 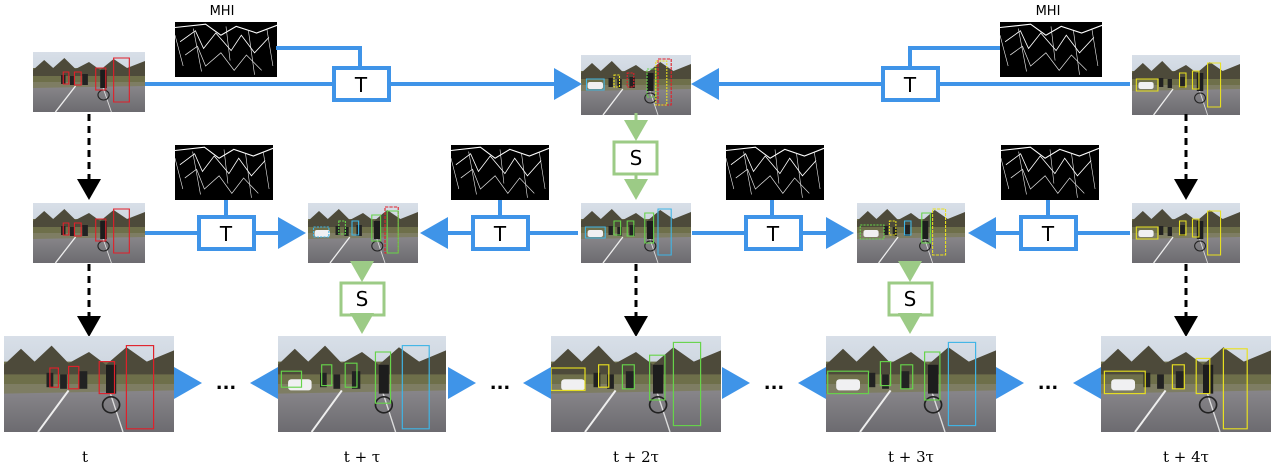 I want to click on time-label-t-plus-3tau: t + 3τ, so click(x=911, y=457).